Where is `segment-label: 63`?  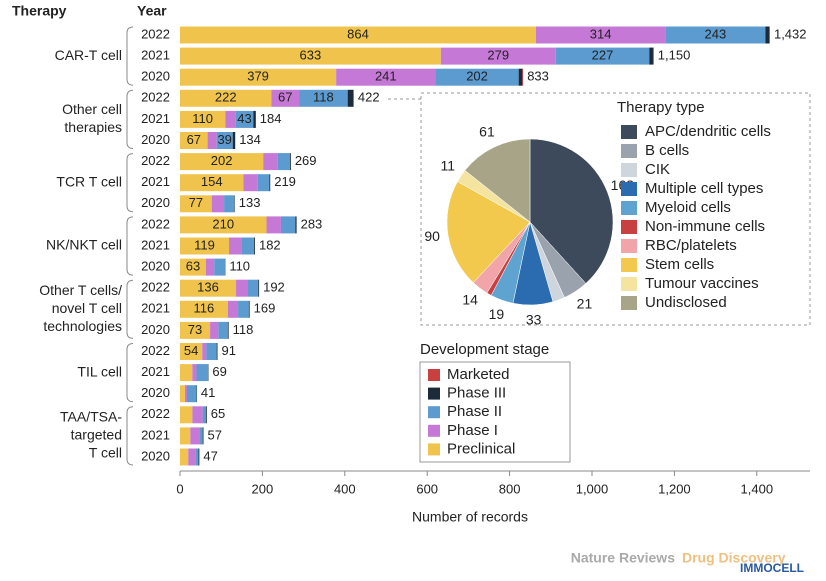 segment-label: 63 is located at coordinates (193, 266).